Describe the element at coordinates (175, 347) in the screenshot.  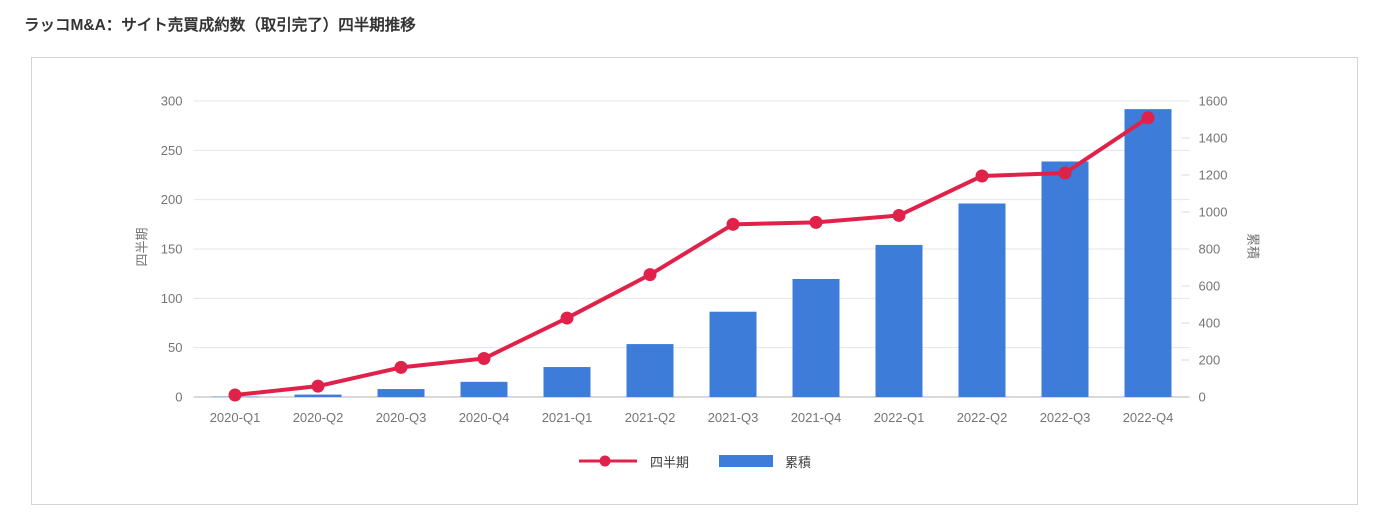
I see `left-axis-tick-label: 50` at that location.